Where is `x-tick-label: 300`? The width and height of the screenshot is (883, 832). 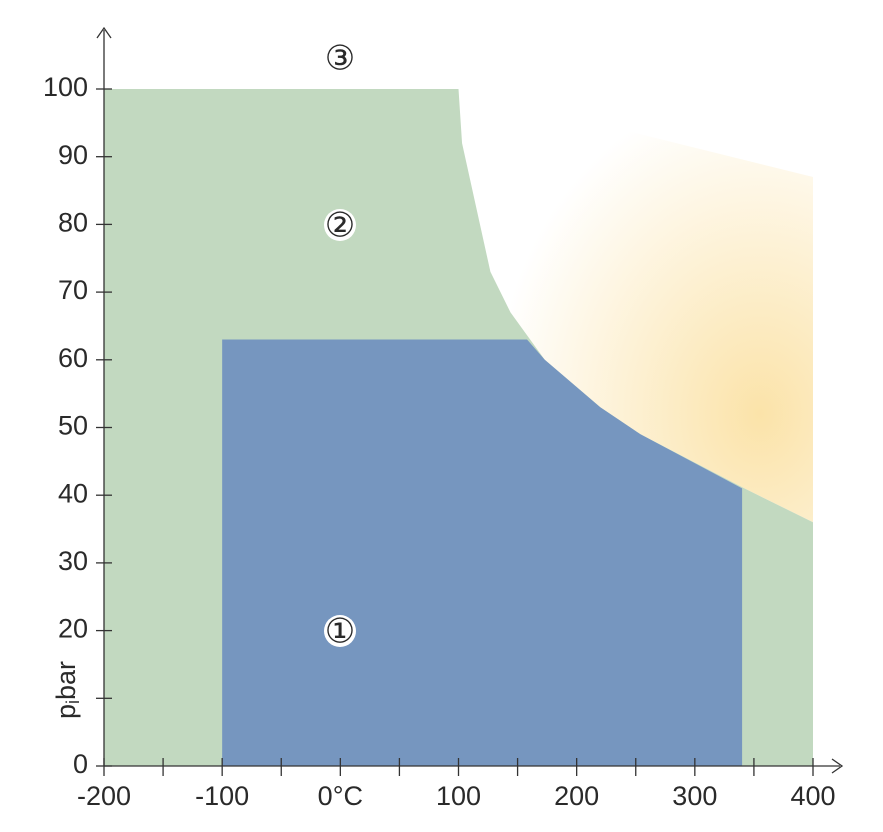 x-tick-label: 300 is located at coordinates (694, 796).